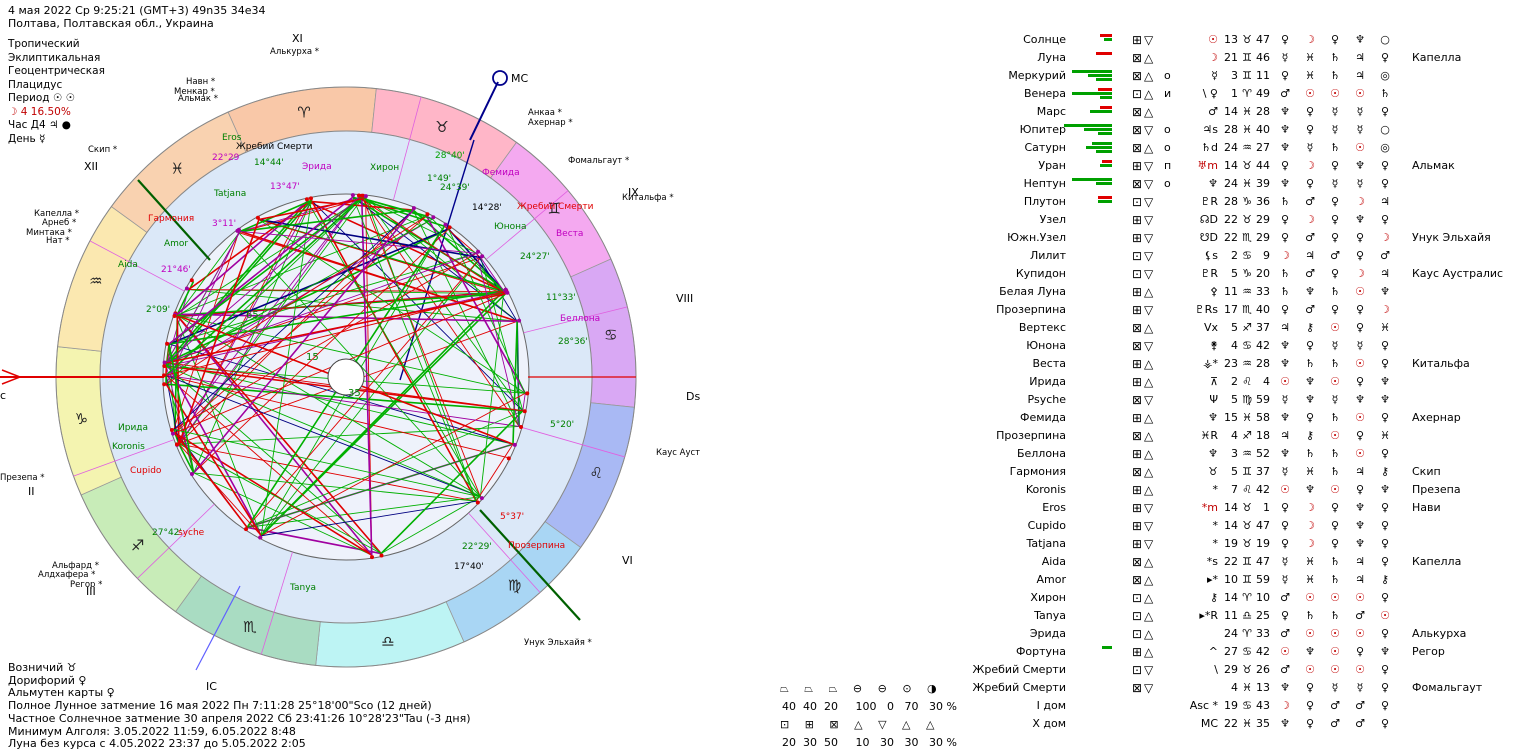  I want to click on planet-minute: 28, so click(1263, 363).